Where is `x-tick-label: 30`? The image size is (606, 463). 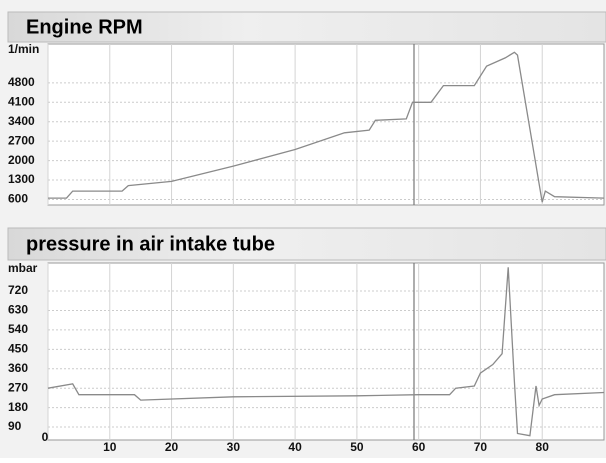 x-tick-label: 30 is located at coordinates (234, 447).